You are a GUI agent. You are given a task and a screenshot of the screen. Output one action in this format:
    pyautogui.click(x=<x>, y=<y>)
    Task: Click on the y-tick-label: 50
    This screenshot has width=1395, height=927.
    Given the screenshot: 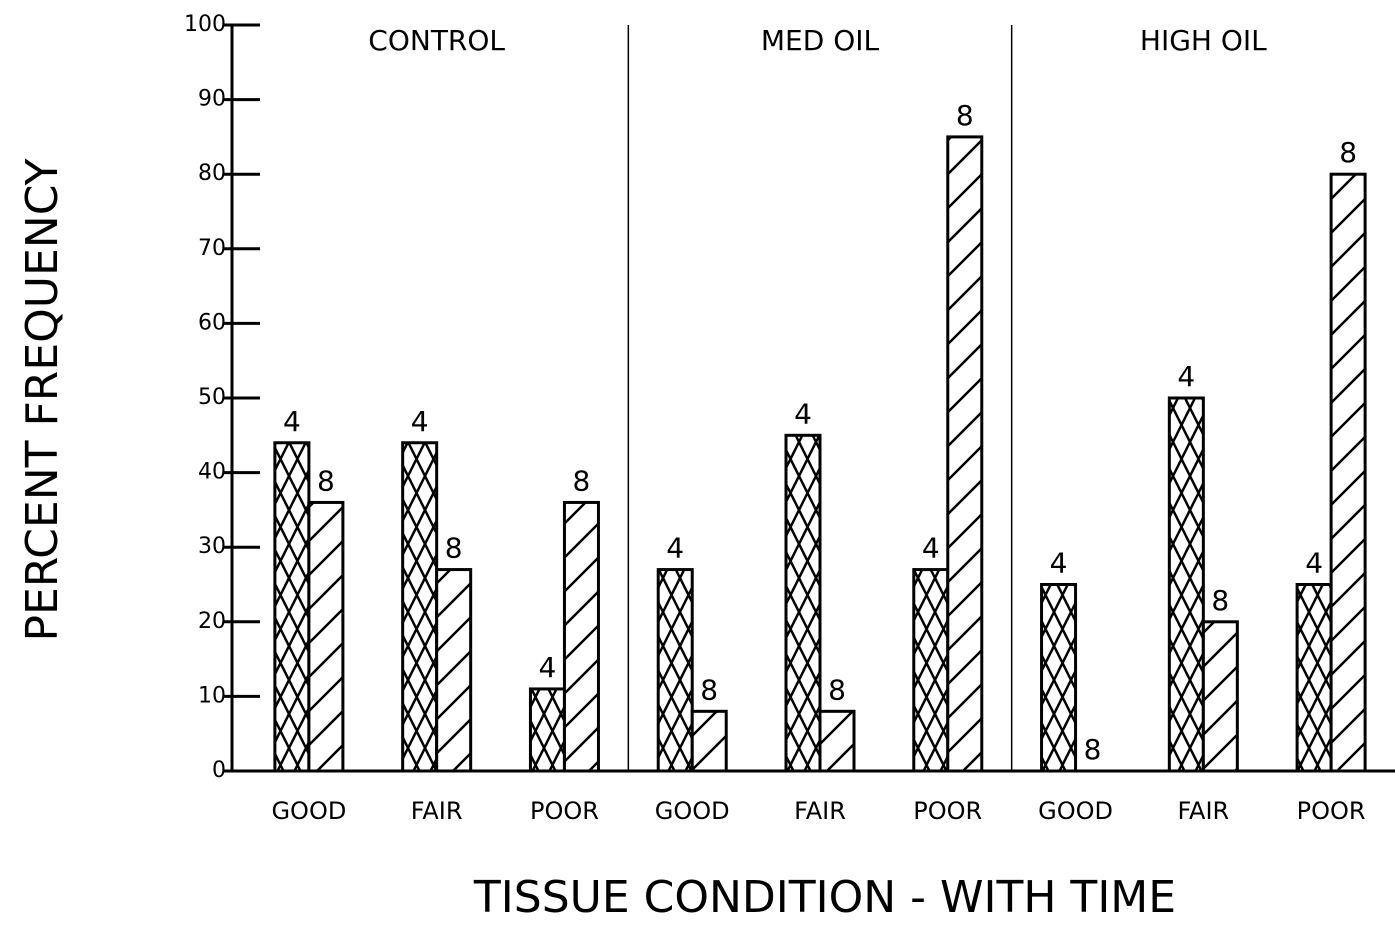 What is the action you would take?
    pyautogui.click(x=212, y=397)
    